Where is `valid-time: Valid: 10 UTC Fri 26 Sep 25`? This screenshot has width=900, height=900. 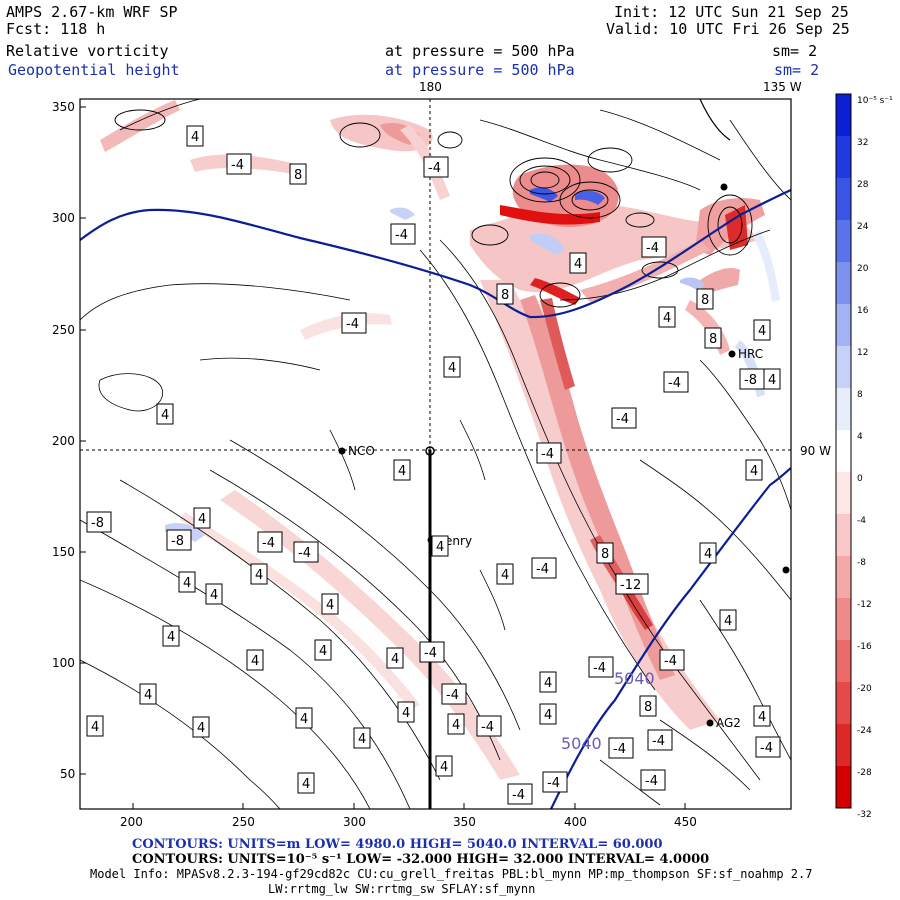 valid-time: Valid: 10 UTC Fri 26 Sep 25 is located at coordinates (728, 29).